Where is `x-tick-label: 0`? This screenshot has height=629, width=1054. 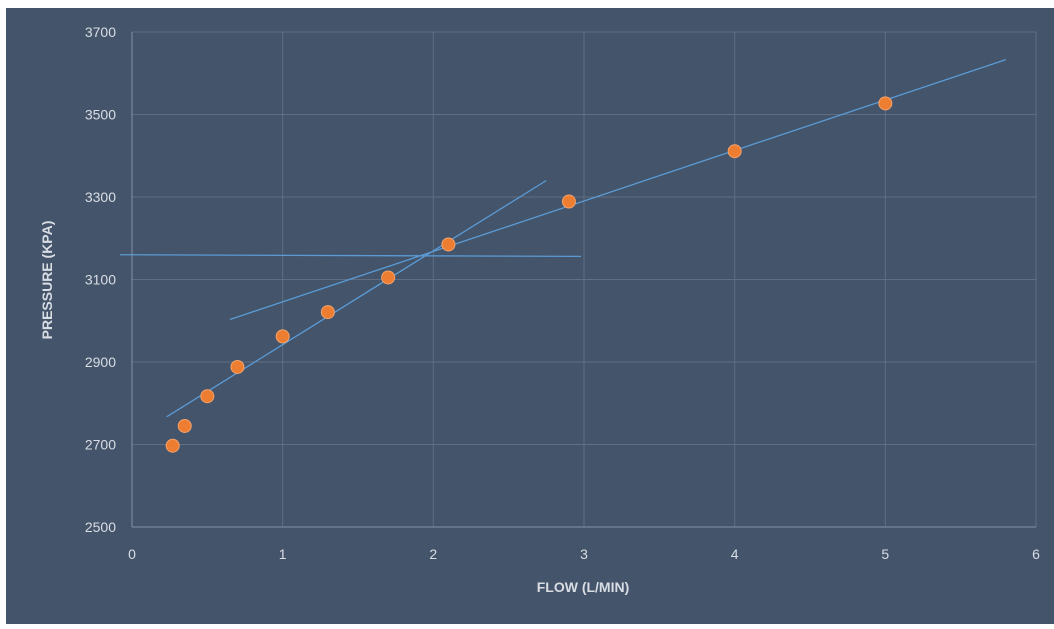
x-tick-label: 0 is located at coordinates (132, 554).